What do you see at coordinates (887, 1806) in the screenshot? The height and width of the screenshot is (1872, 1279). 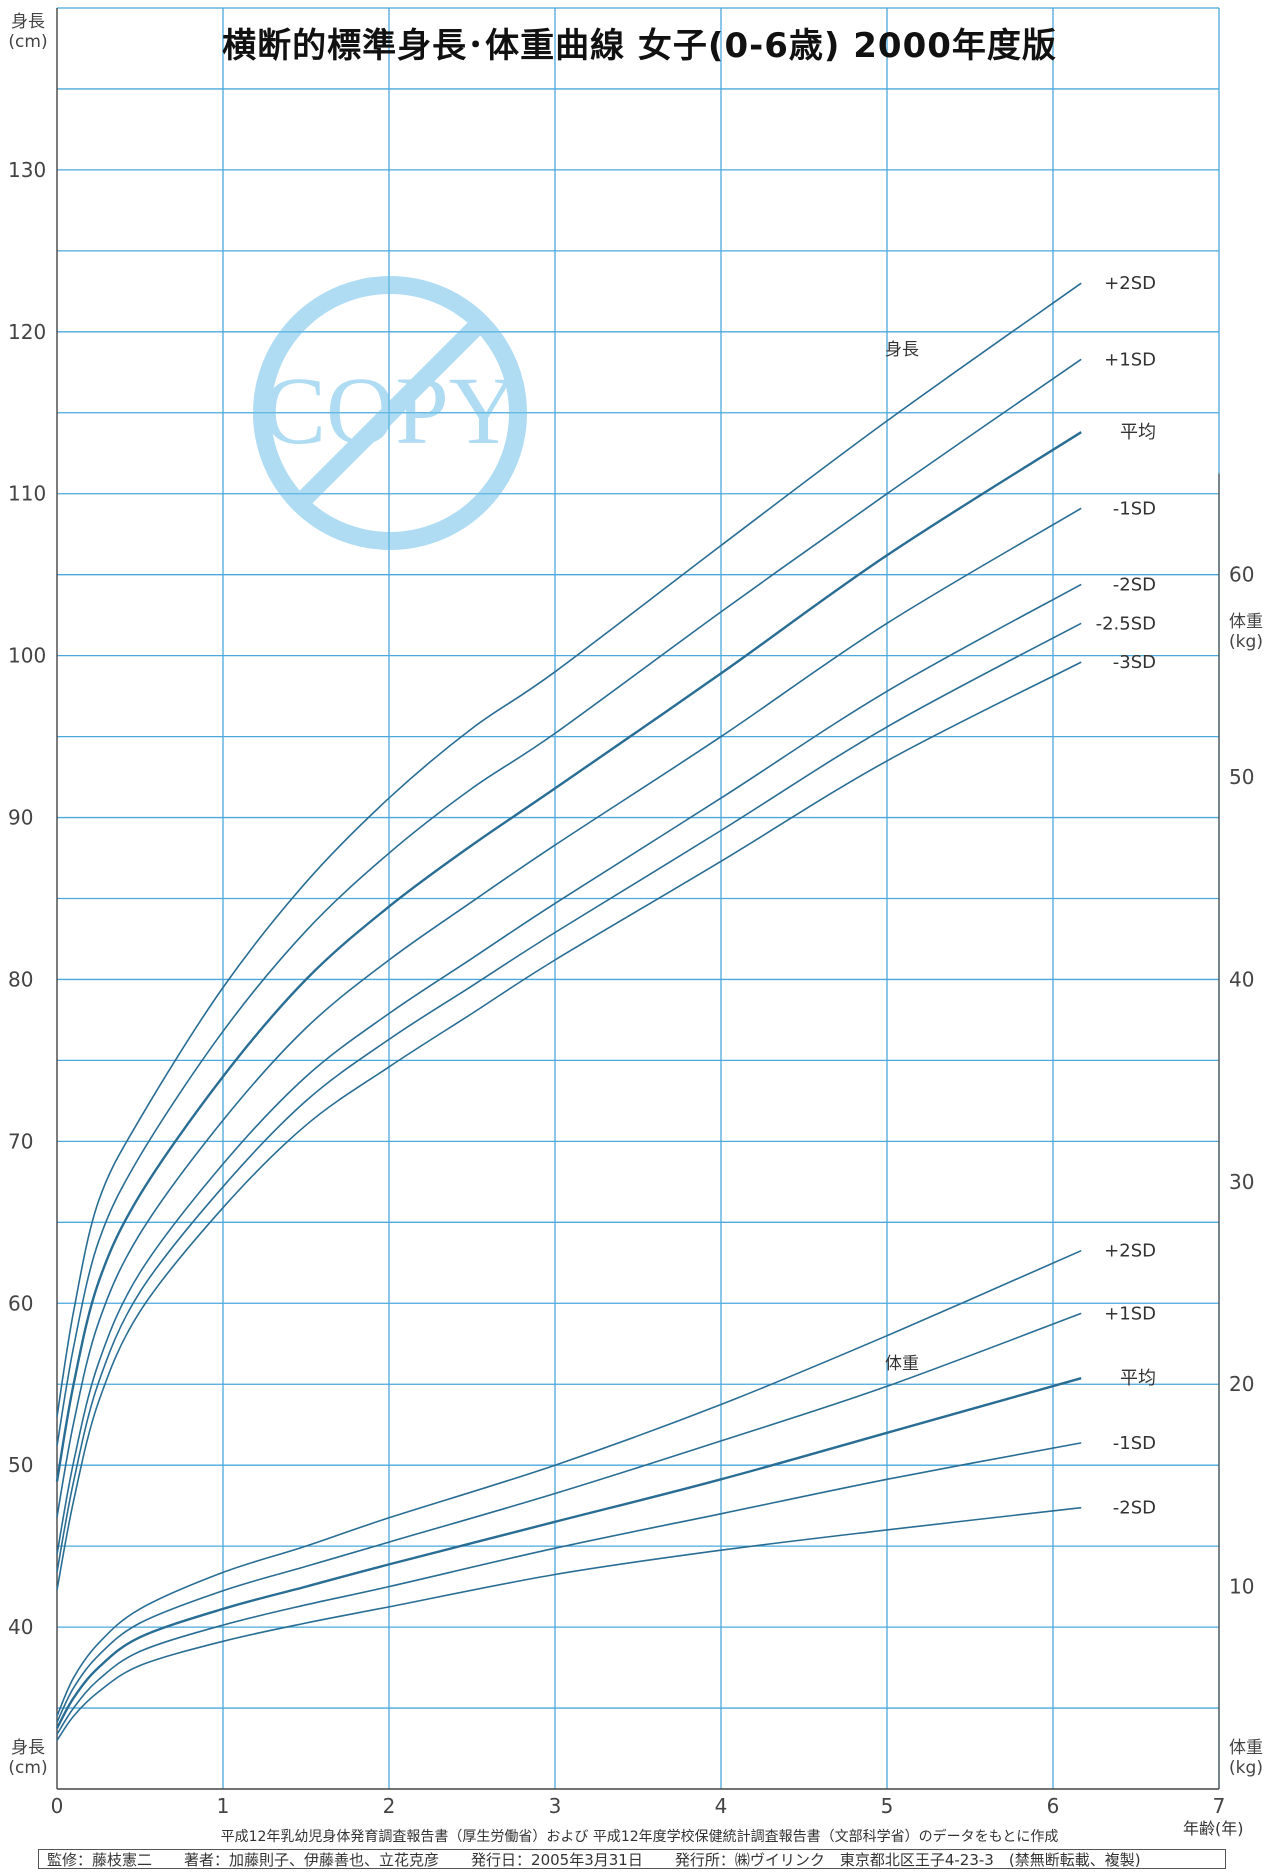 I see `x-tick-label: 5` at bounding box center [887, 1806].